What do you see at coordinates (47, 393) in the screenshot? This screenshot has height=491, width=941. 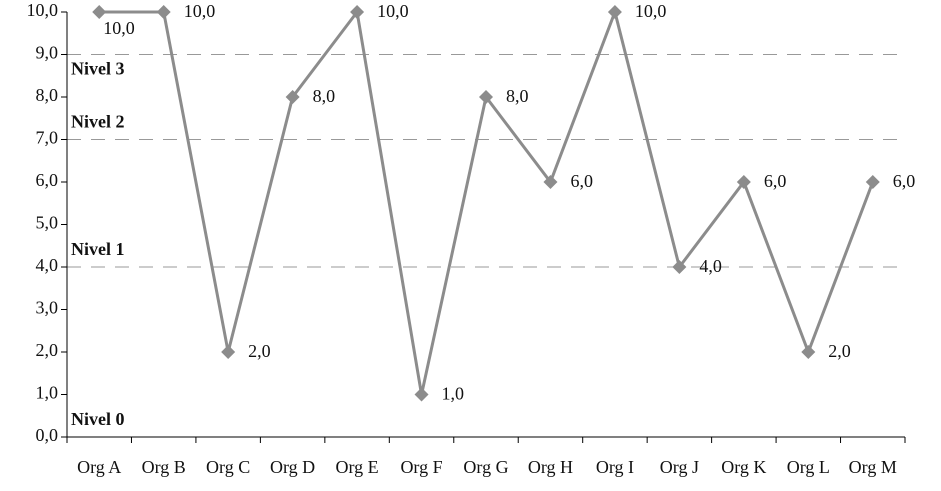 I see `y-tick-label: 1,0` at bounding box center [47, 393].